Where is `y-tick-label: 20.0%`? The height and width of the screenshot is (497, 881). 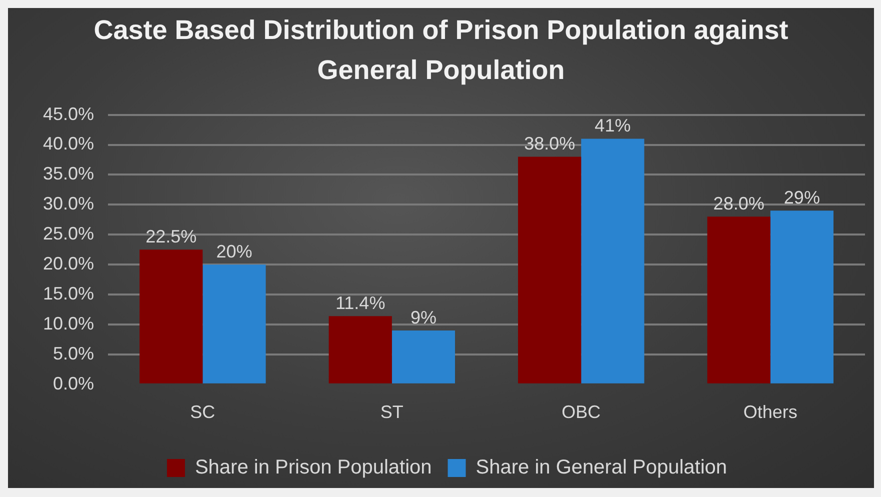 y-tick-label: 20.0% is located at coordinates (68, 264).